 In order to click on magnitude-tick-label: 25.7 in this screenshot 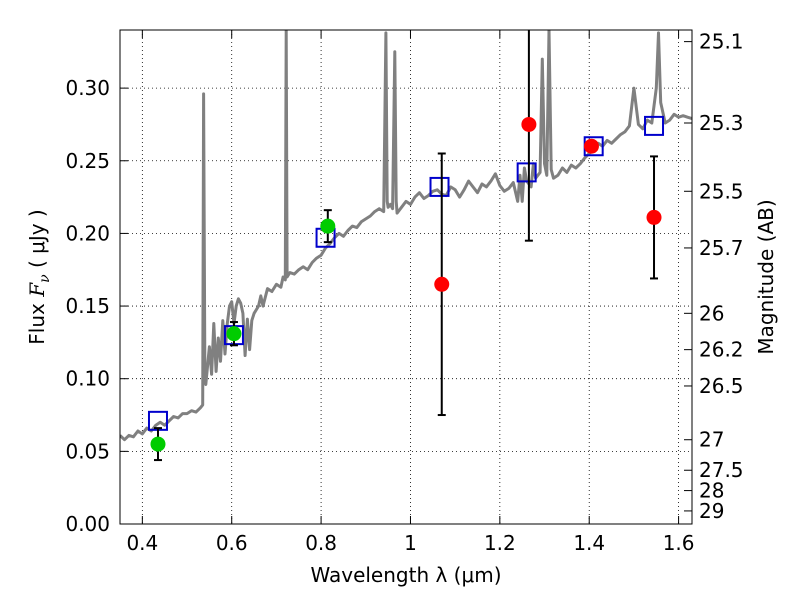, I will do `click(721, 248)`.